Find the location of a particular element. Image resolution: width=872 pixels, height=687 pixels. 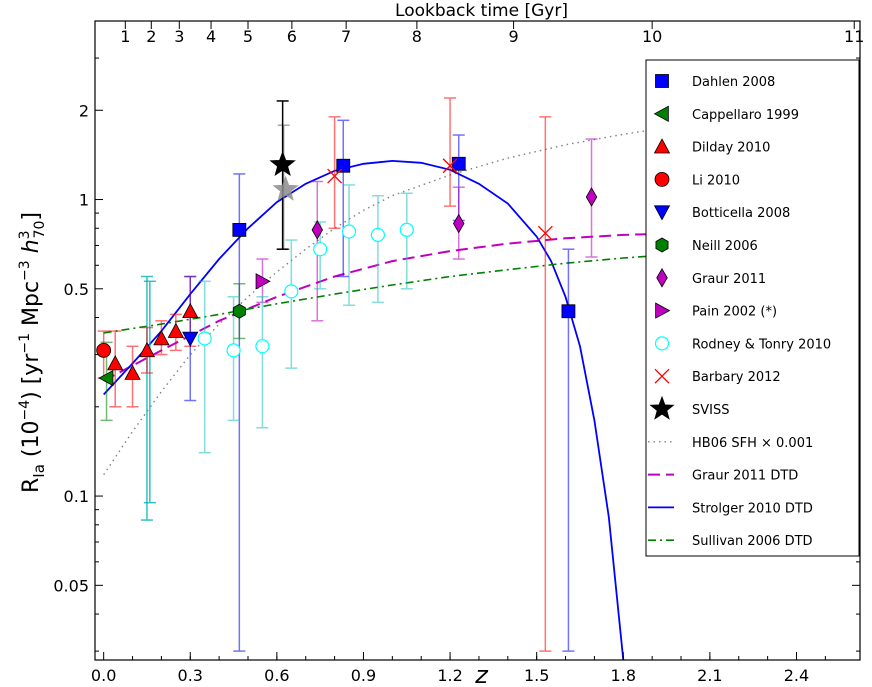

legend-label: Dilday 2010 is located at coordinates (731, 148).